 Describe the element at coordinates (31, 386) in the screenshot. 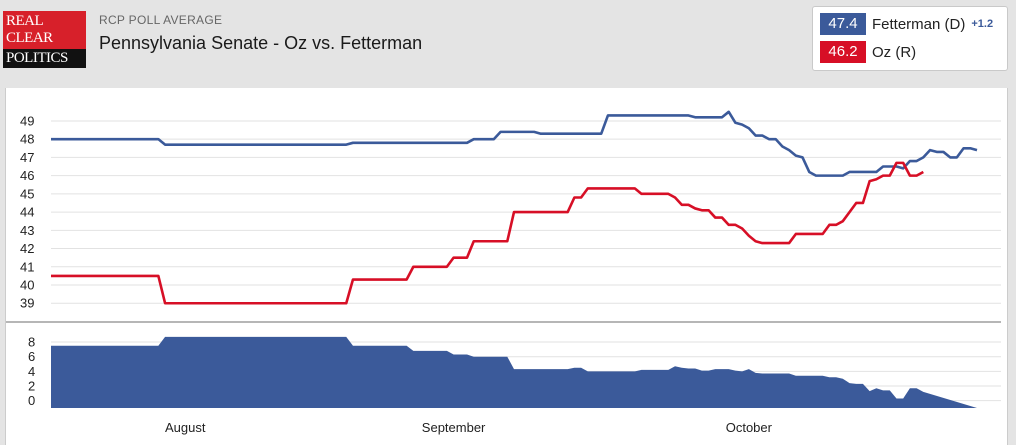

I see `y-tick-label: 2` at that location.